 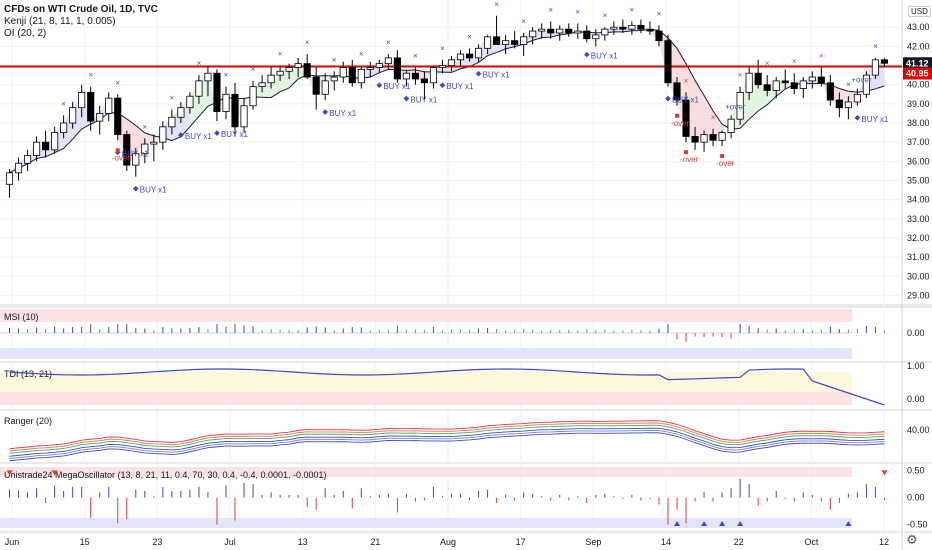 I want to click on mega-y-label: -0.50, so click(x=917, y=525).